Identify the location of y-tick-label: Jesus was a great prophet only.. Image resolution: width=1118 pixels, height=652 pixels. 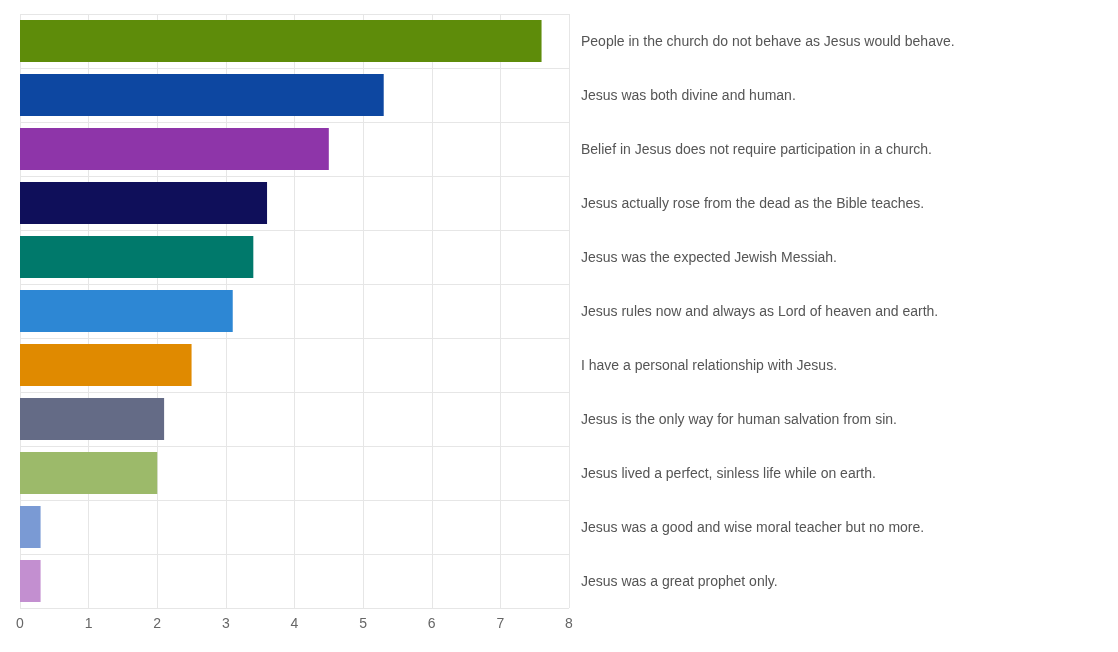
(679, 581).